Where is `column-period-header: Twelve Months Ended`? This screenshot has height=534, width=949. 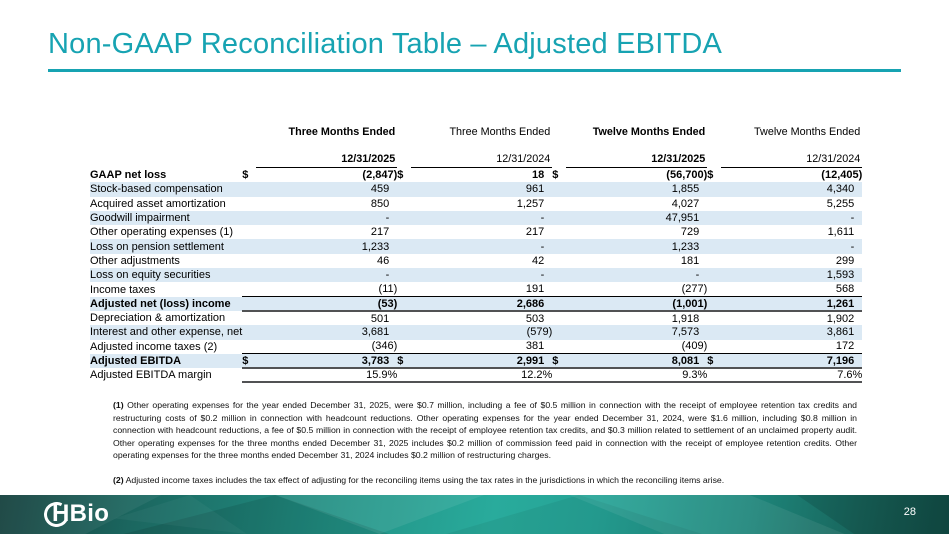 column-period-header: Twelve Months Ended is located at coordinates (649, 132).